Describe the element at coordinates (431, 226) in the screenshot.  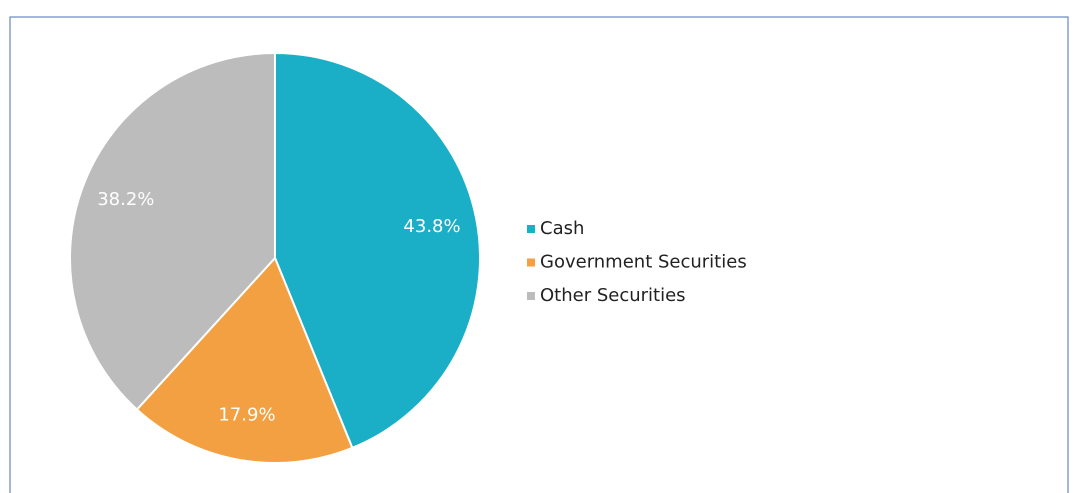
I see `data-label: 43.8%` at that location.